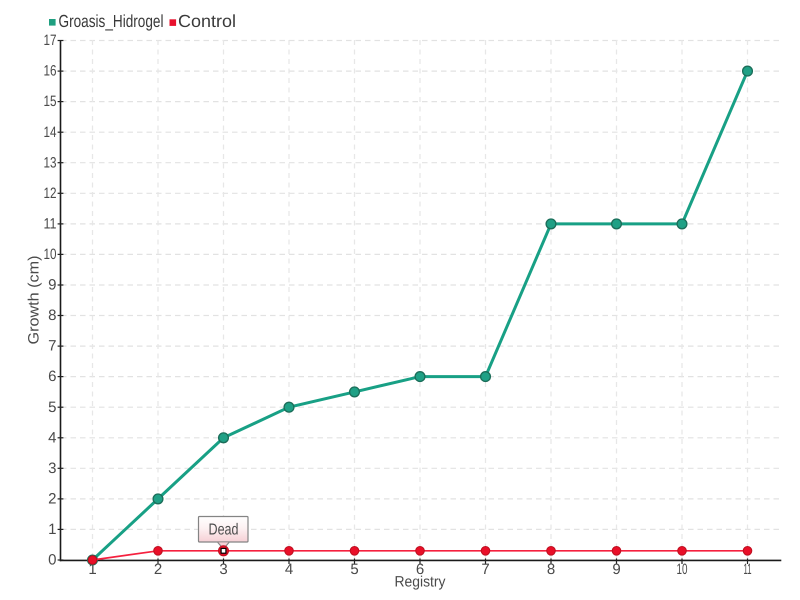  What do you see at coordinates (52, 560) in the screenshot?
I see `svg-text: 0` at bounding box center [52, 560].